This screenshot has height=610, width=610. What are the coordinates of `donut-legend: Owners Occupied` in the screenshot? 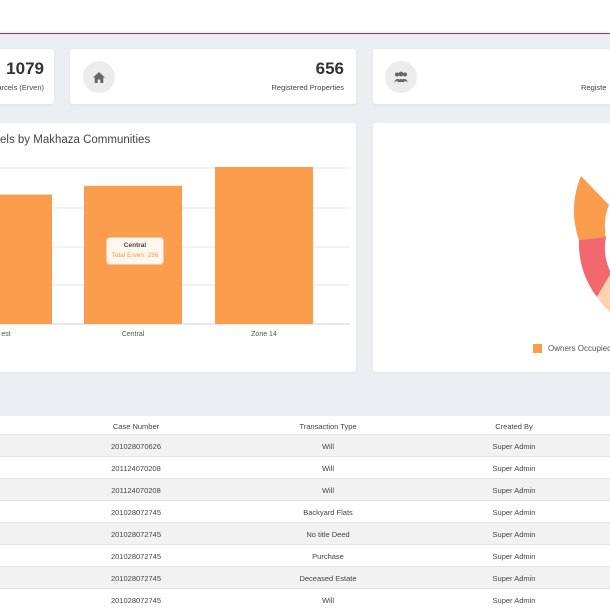 It's located at (571, 348).